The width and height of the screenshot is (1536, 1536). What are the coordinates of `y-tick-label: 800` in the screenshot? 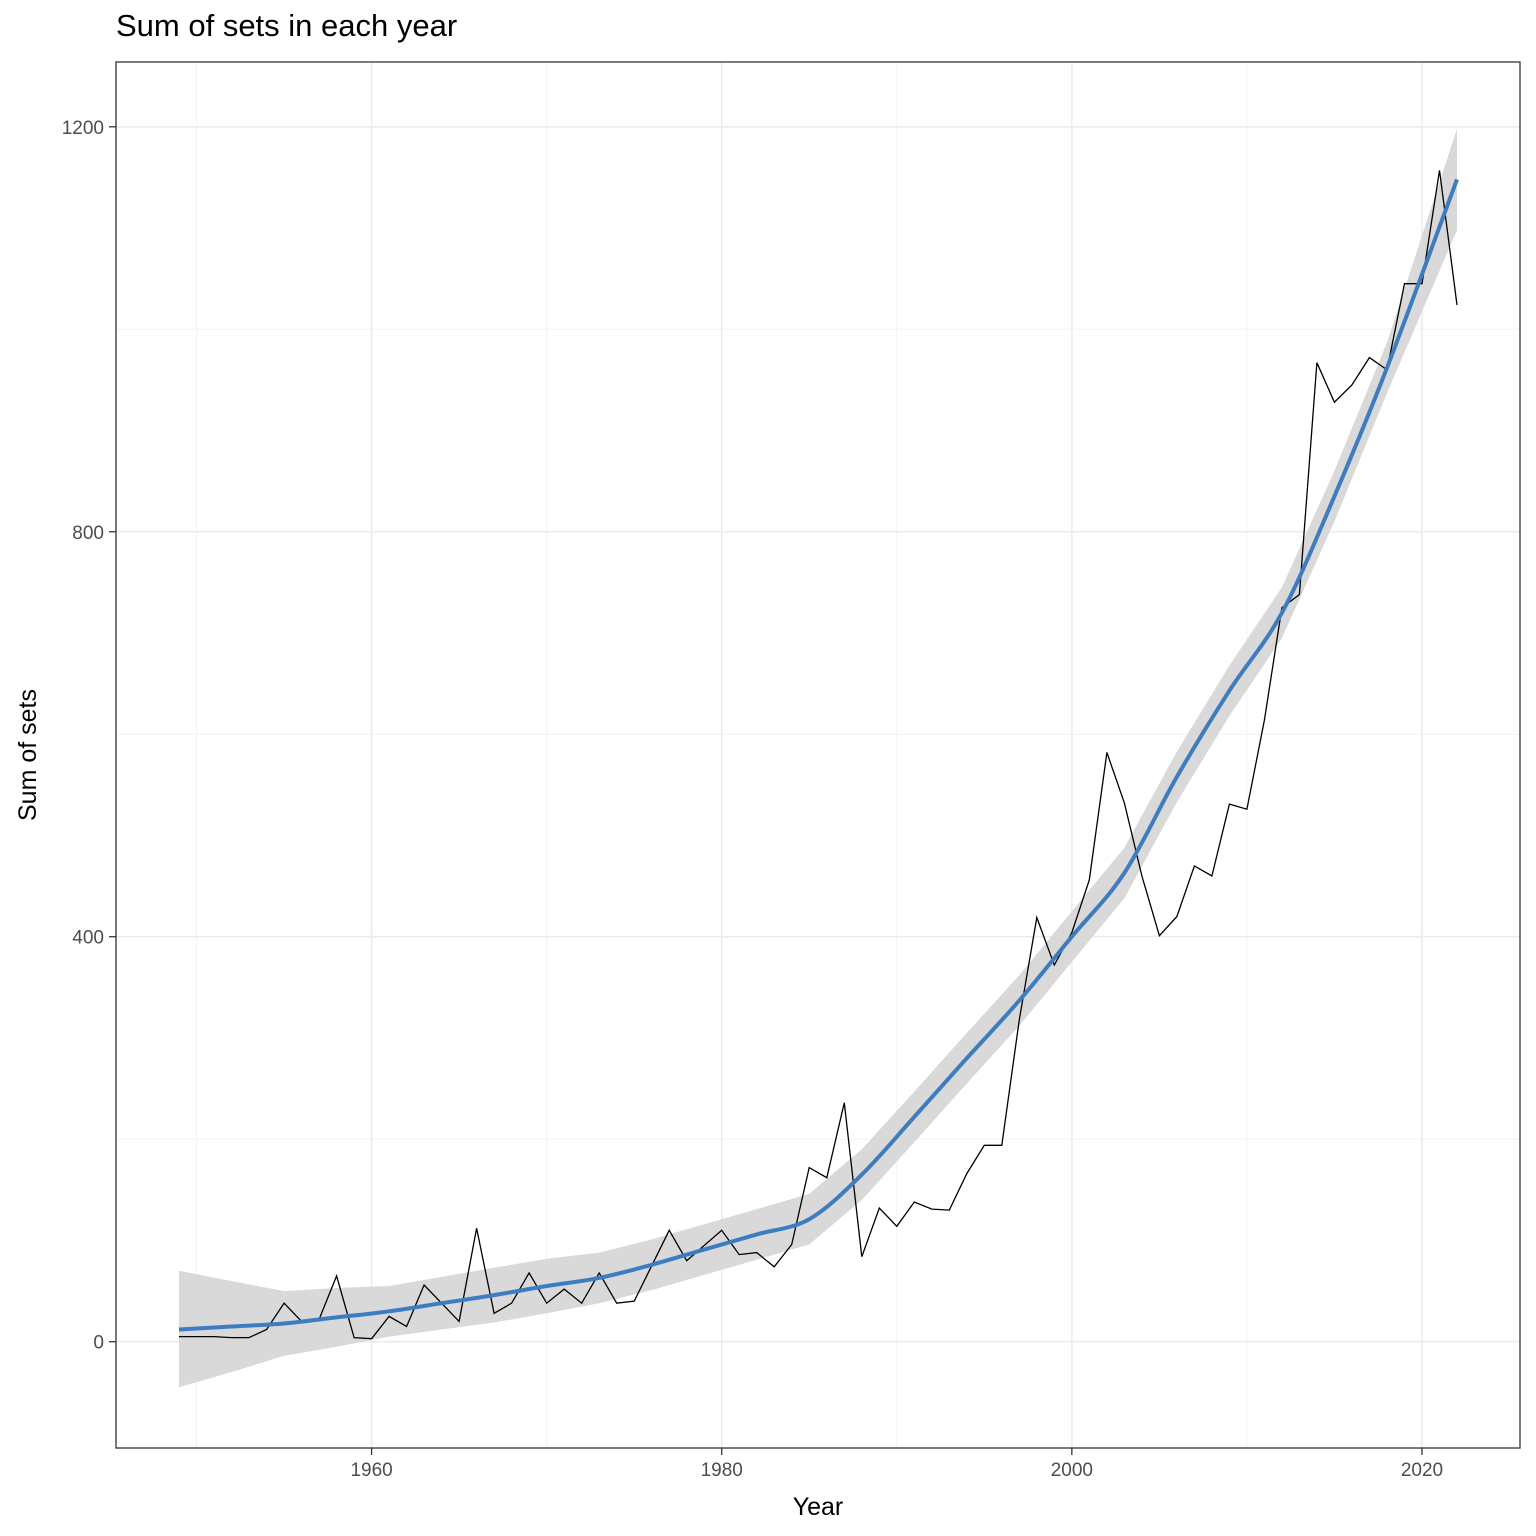 It's located at (88, 533).